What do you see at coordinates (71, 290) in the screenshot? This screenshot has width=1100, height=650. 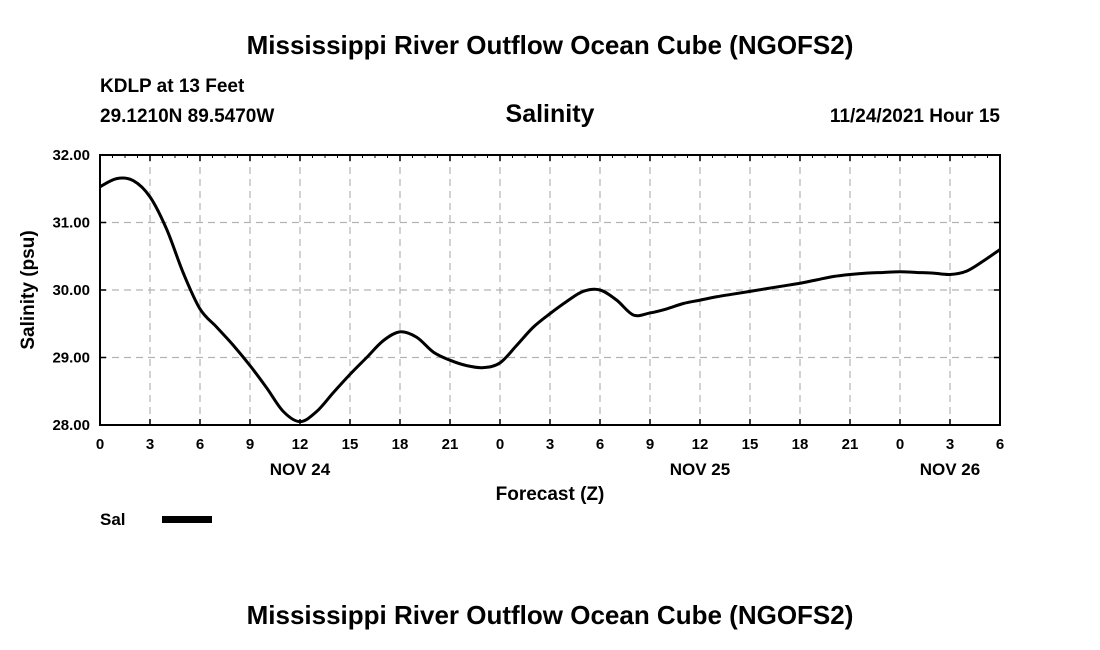 I see `y-tick-label: 30.00` at bounding box center [71, 290].